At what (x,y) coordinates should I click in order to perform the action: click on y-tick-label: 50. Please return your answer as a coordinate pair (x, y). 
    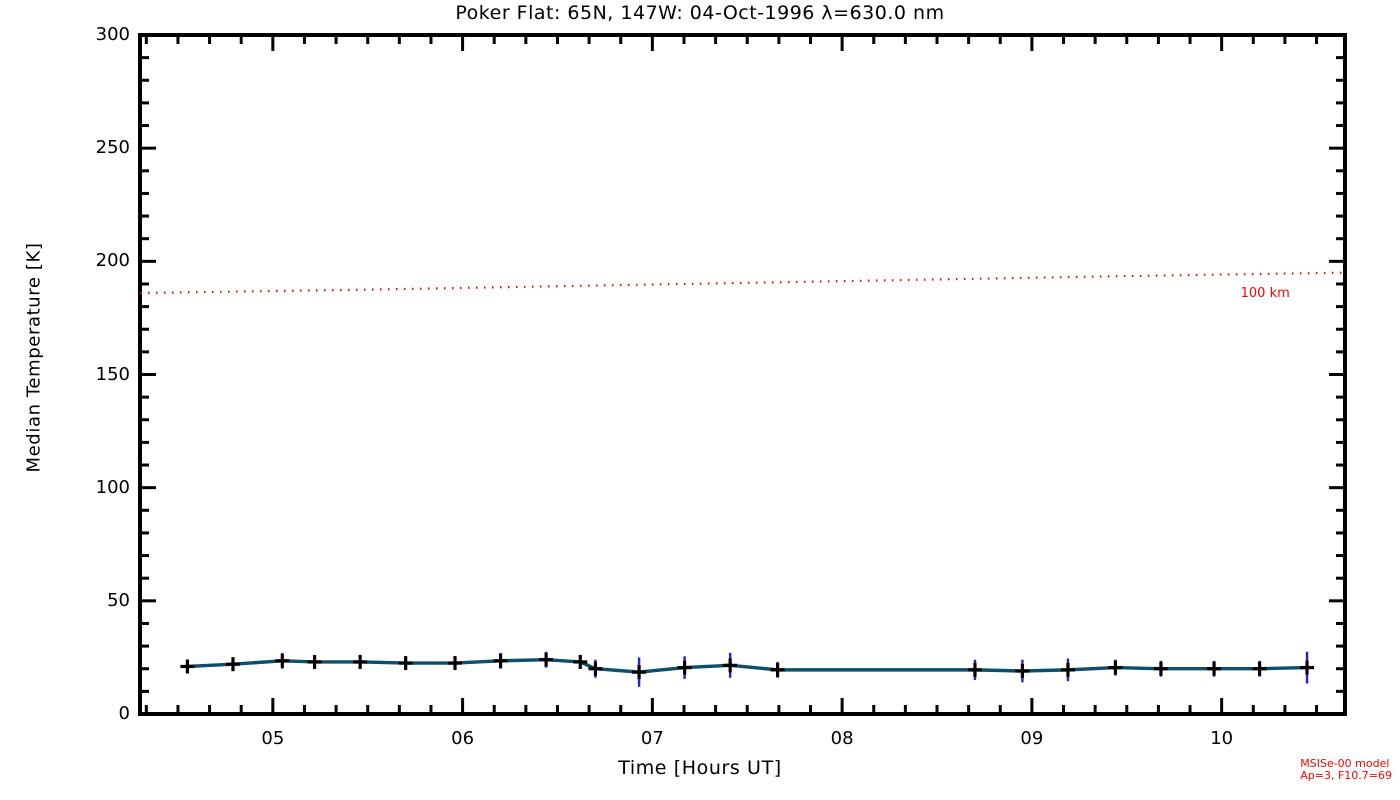
    Looking at the image, I should click on (118, 600).